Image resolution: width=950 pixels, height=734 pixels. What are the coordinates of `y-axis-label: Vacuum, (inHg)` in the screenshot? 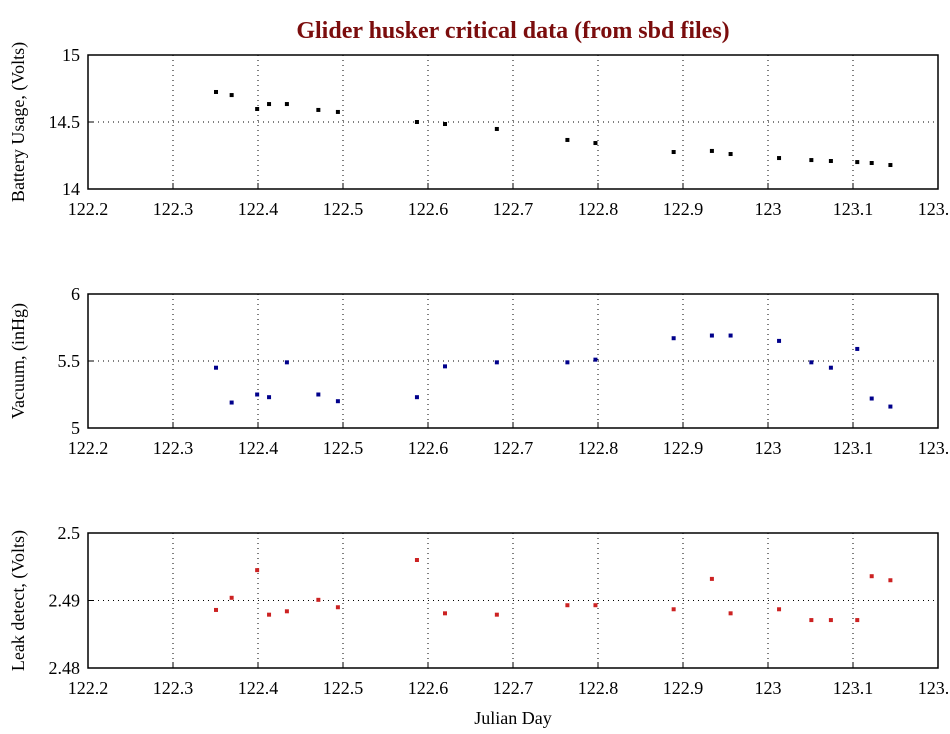 It's located at (18, 361).